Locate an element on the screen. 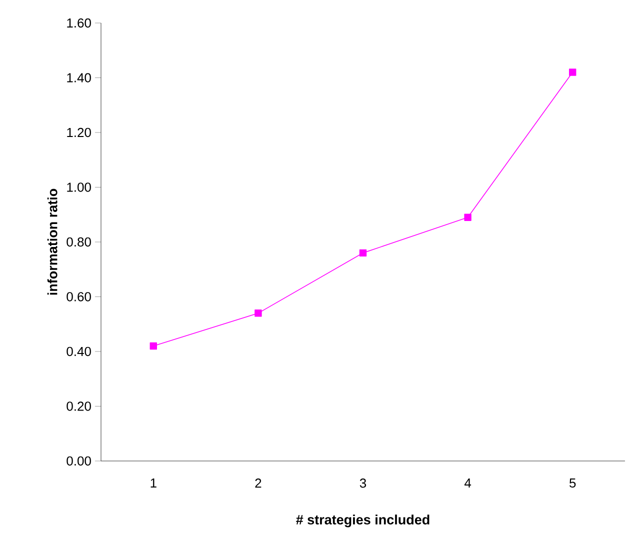 The height and width of the screenshot is (543, 629). y-tick-label: 0.60 is located at coordinates (78, 297).